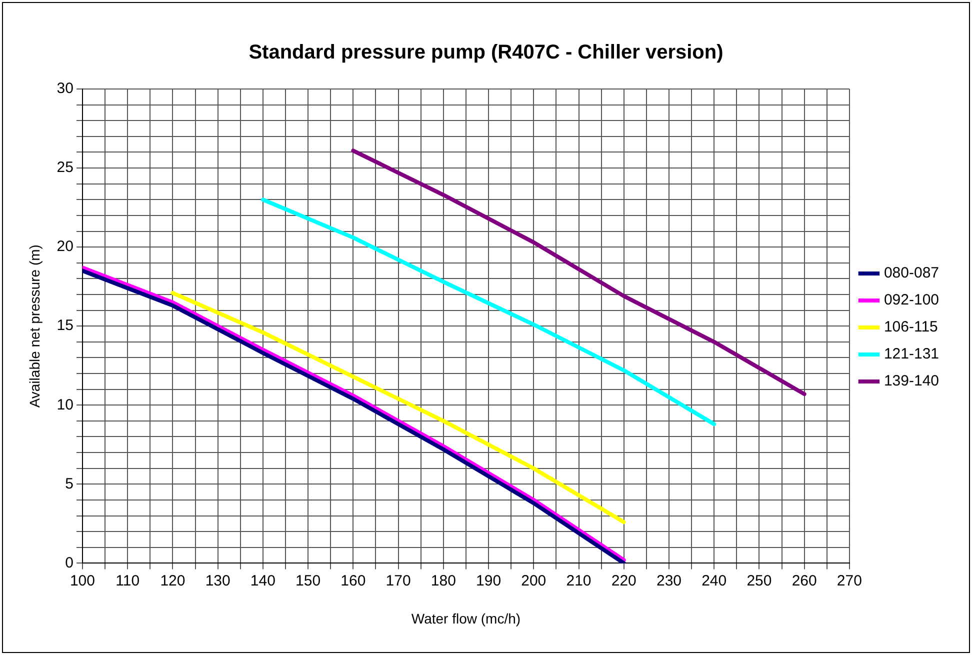 The height and width of the screenshot is (655, 972). I want to click on x-tick-label: 130, so click(217, 581).